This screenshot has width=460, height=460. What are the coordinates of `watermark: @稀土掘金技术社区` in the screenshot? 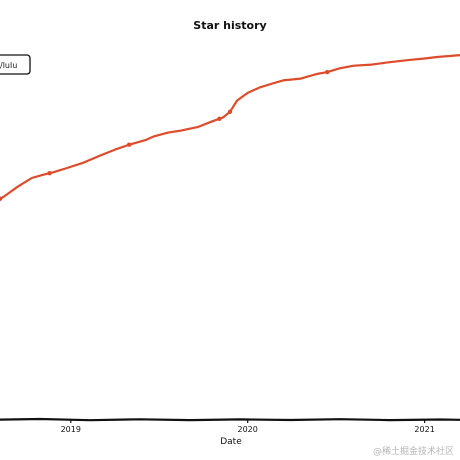 It's located at (413, 452).